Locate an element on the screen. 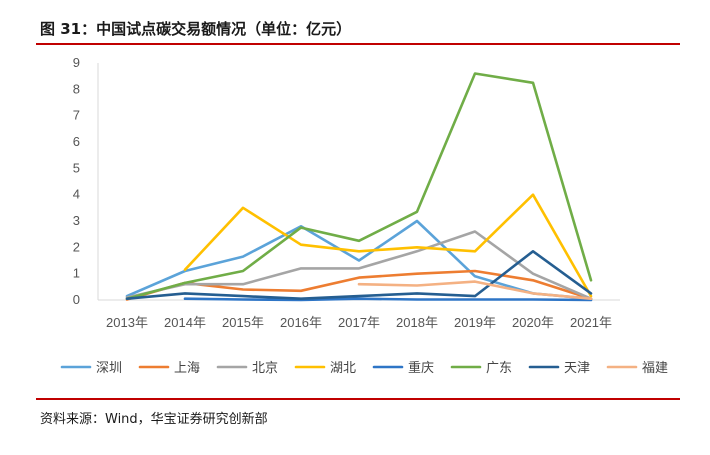 Image resolution: width=710 pixels, height=455 pixels. x-tick-label: 2016年 is located at coordinates (301, 322).